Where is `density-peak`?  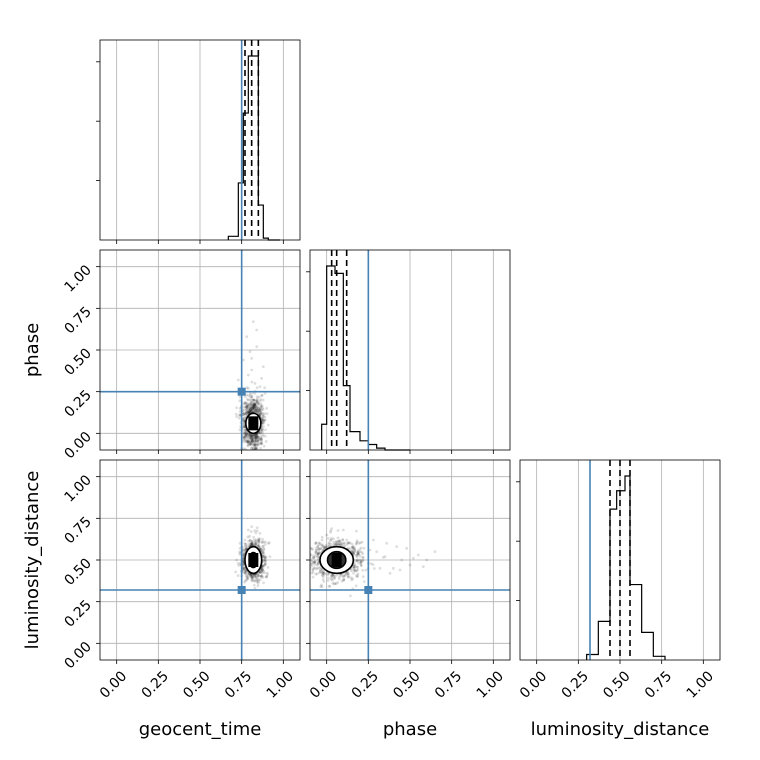 density-peak is located at coordinates (253, 560).